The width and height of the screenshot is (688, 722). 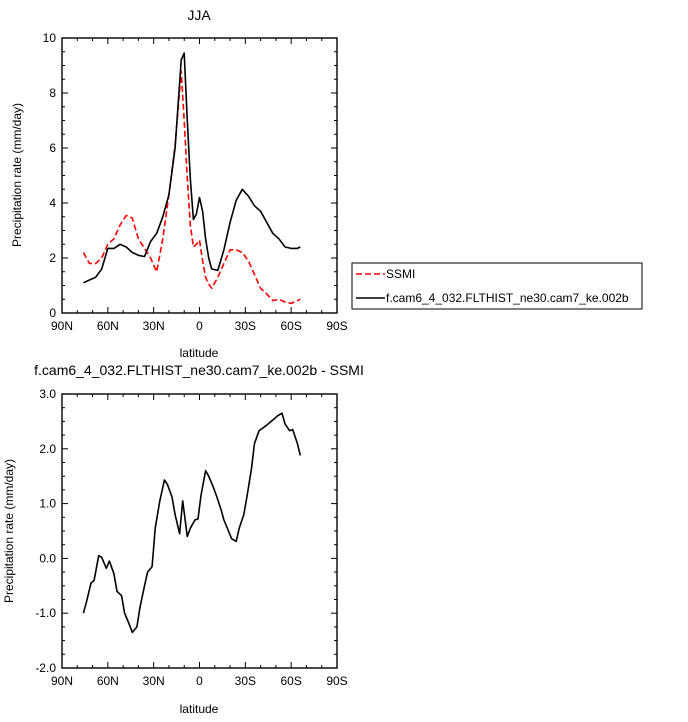 What do you see at coordinates (245, 681) in the screenshot?
I see `bottom-x-tick-label: 30S` at bounding box center [245, 681].